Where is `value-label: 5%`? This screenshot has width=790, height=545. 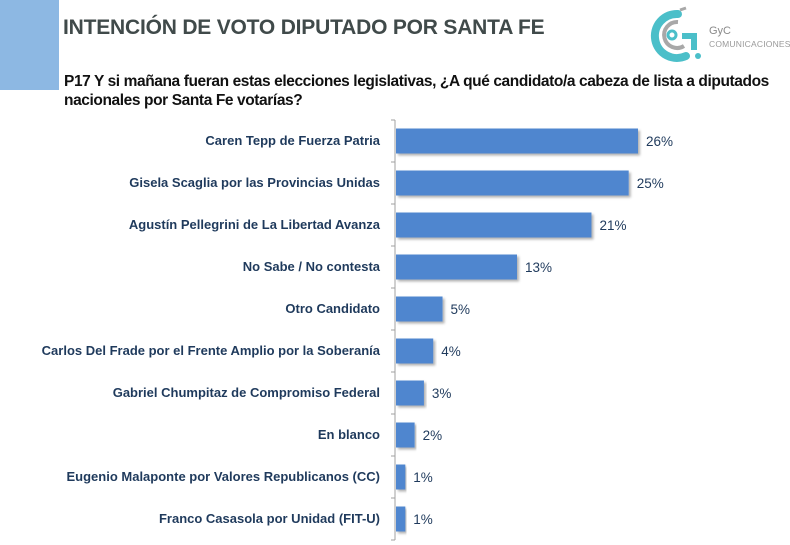 value-label: 5% is located at coordinates (461, 309).